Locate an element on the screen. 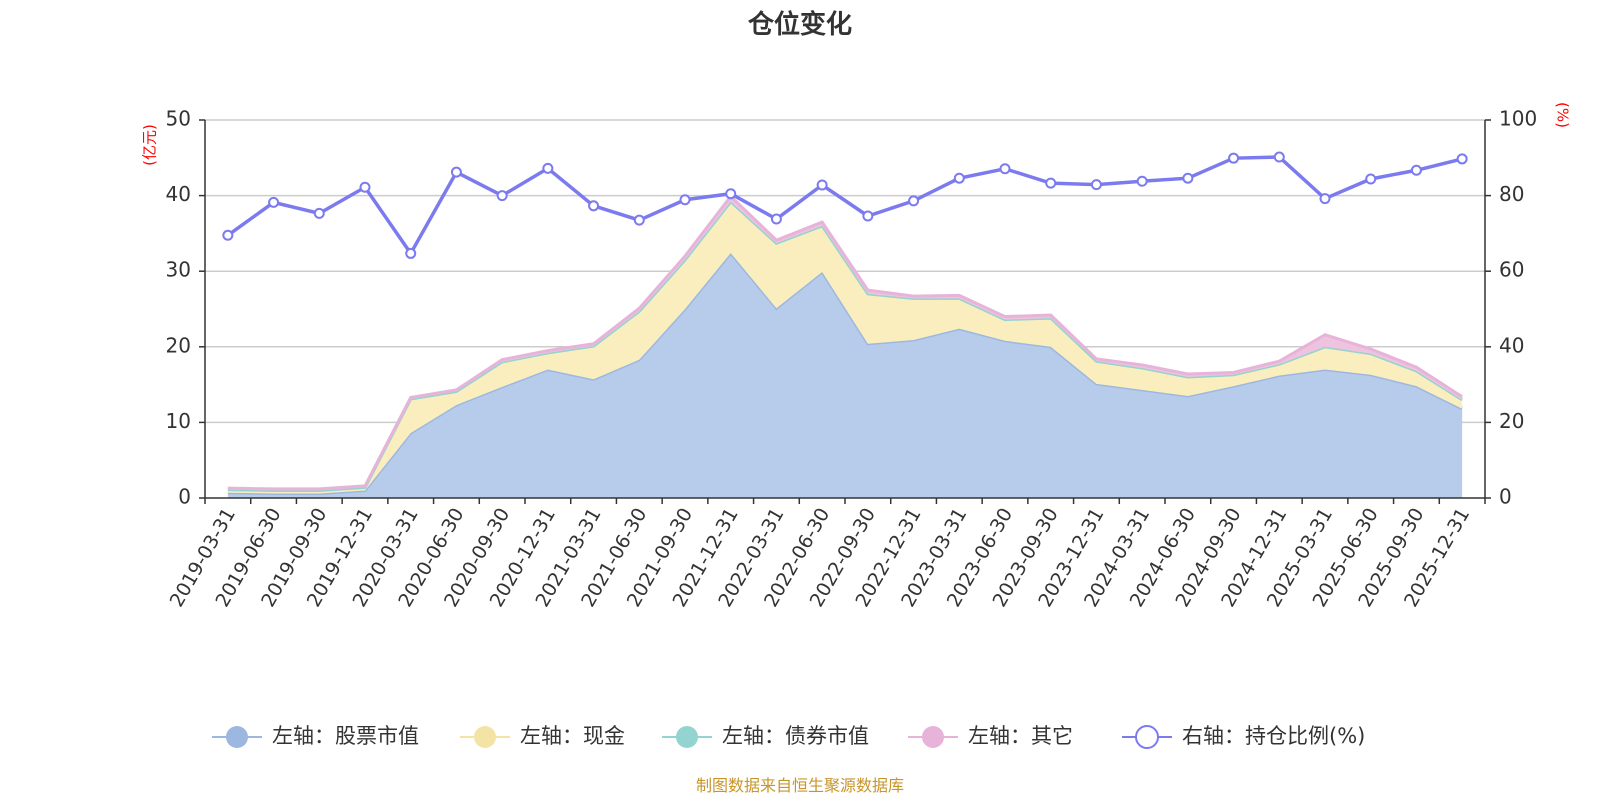  legend: 左轴：股票市值 左轴：现金 左轴：债券市值 左轴：其它 右轴：持仓比例(%) is located at coordinates (788, 736).